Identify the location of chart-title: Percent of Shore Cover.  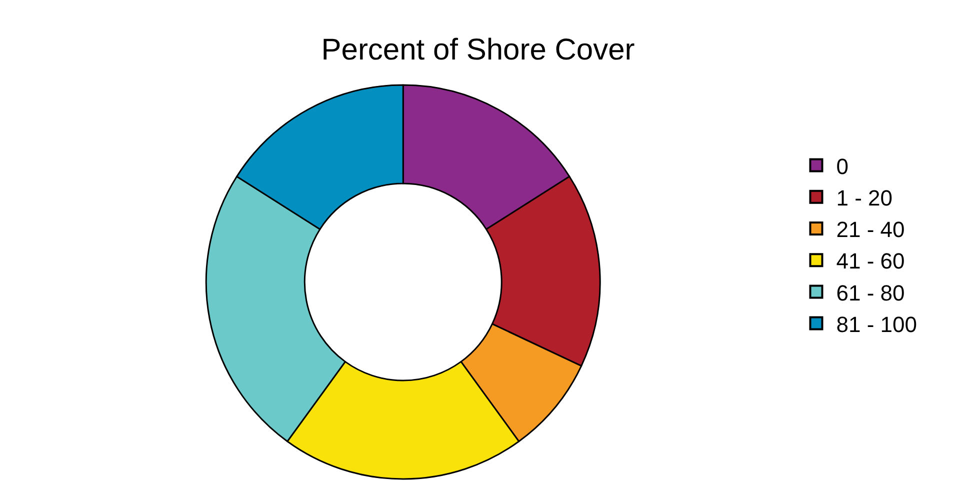
(478, 49).